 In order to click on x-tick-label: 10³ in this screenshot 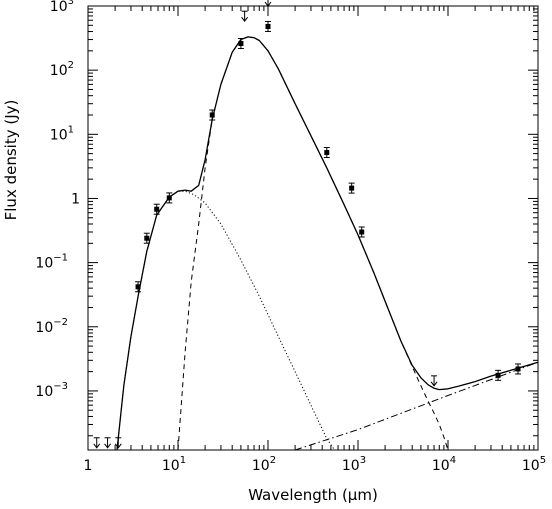, I will do `click(354, 464)`.